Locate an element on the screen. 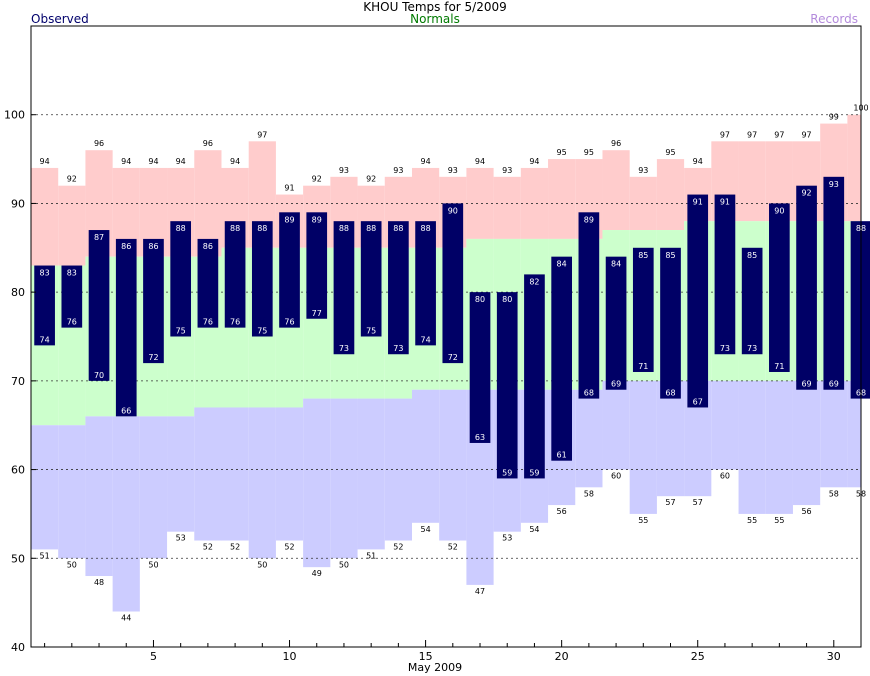 The image size is (870, 676). x-tick-label: 30 is located at coordinates (834, 656).